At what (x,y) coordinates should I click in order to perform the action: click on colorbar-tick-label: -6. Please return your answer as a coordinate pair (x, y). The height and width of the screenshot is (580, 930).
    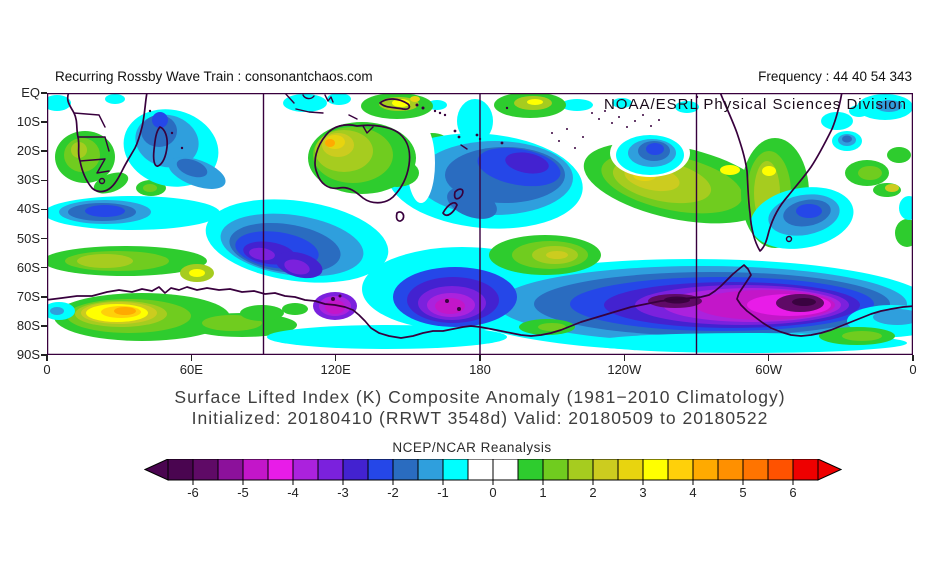
    Looking at the image, I should click on (193, 492).